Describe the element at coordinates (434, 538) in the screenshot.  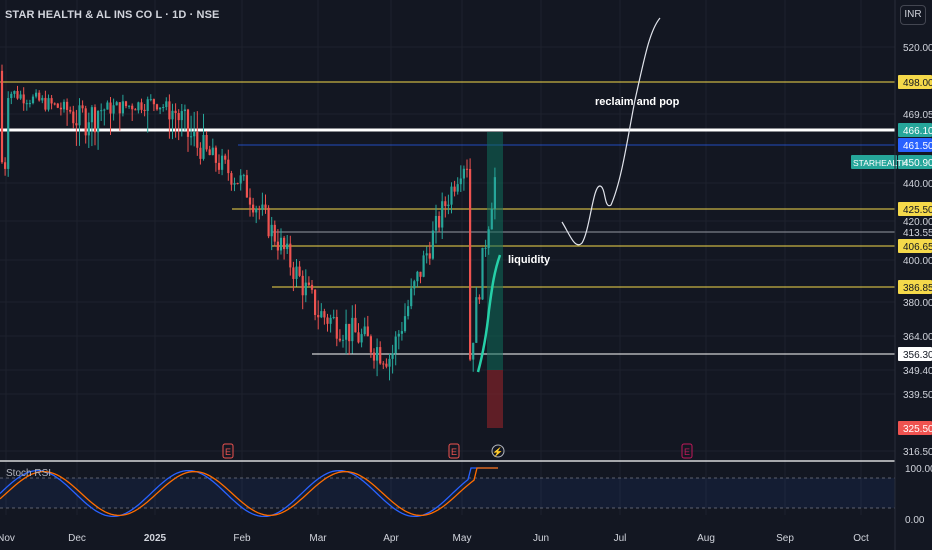
I see `time-axis: Nov Dec 2025 Feb Mar Apr May Jun Jul Aug Sep Oct` at that location.